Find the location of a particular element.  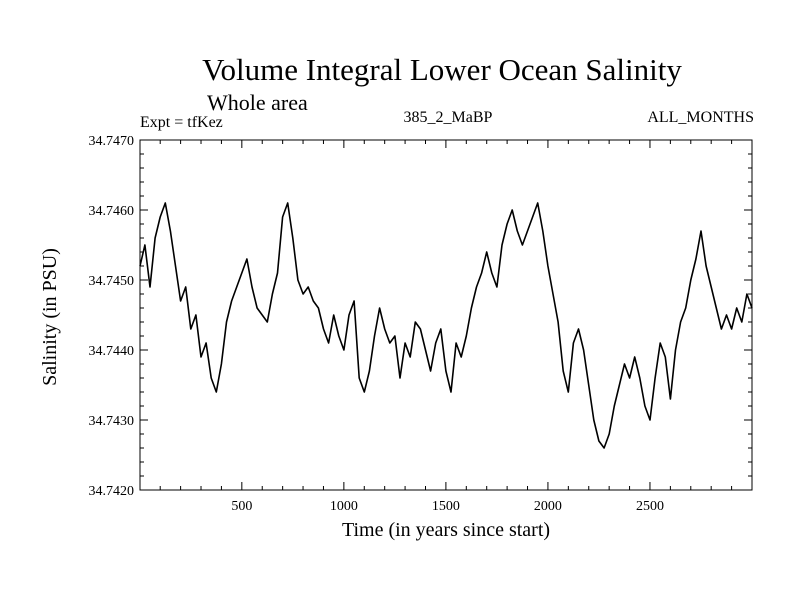

x-tick-label: 2500 is located at coordinates (650, 506).